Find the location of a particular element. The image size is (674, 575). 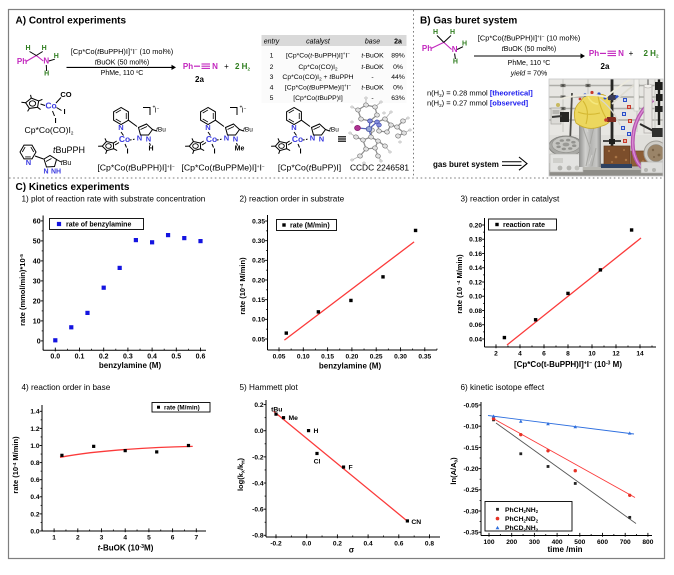

svg-text: t-BuOK (10-3​M) is located at coordinates (126, 548).